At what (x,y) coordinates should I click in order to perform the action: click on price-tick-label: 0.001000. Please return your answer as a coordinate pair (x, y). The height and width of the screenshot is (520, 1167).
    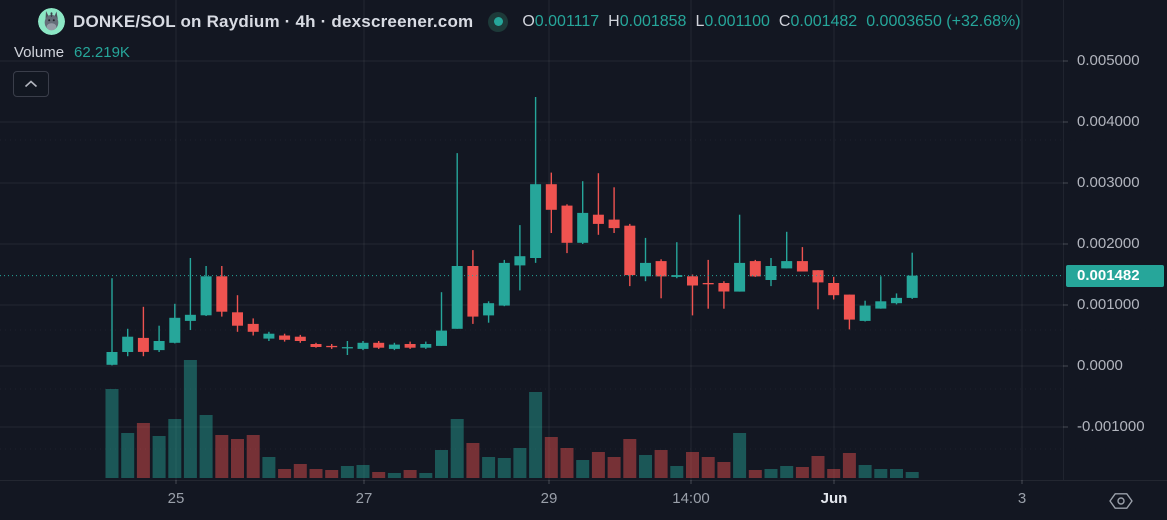
    Looking at the image, I should click on (1108, 304).